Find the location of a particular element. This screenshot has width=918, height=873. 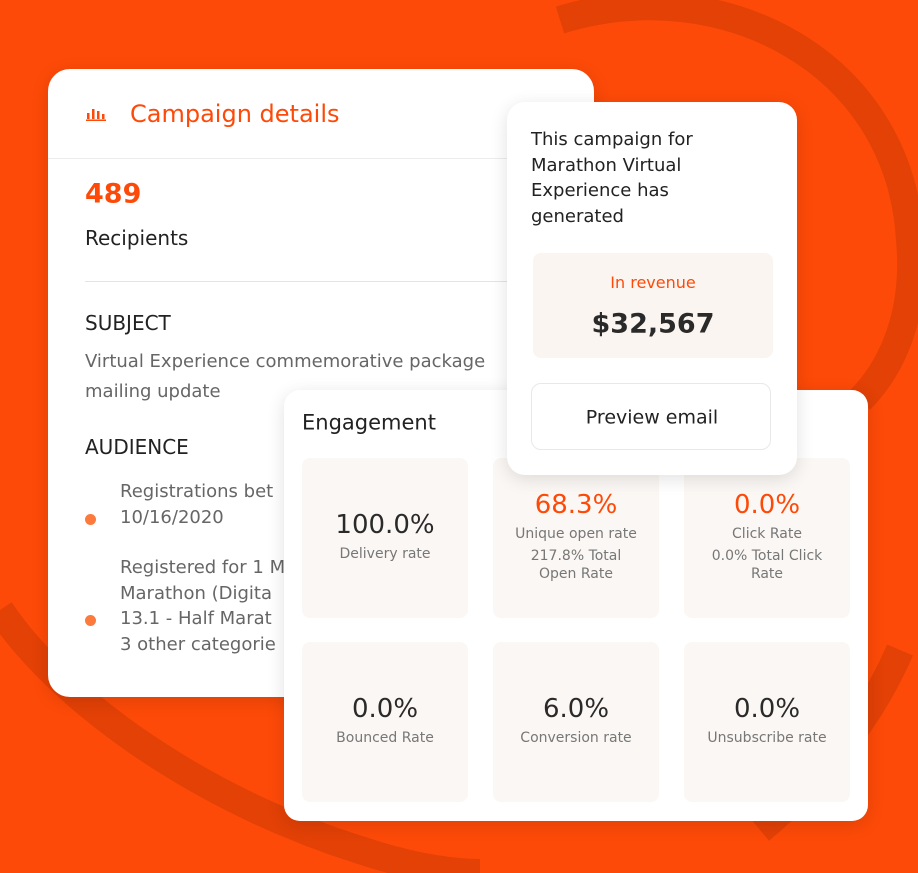

metric-detail: 0.0% Total Click is located at coordinates (767, 556).